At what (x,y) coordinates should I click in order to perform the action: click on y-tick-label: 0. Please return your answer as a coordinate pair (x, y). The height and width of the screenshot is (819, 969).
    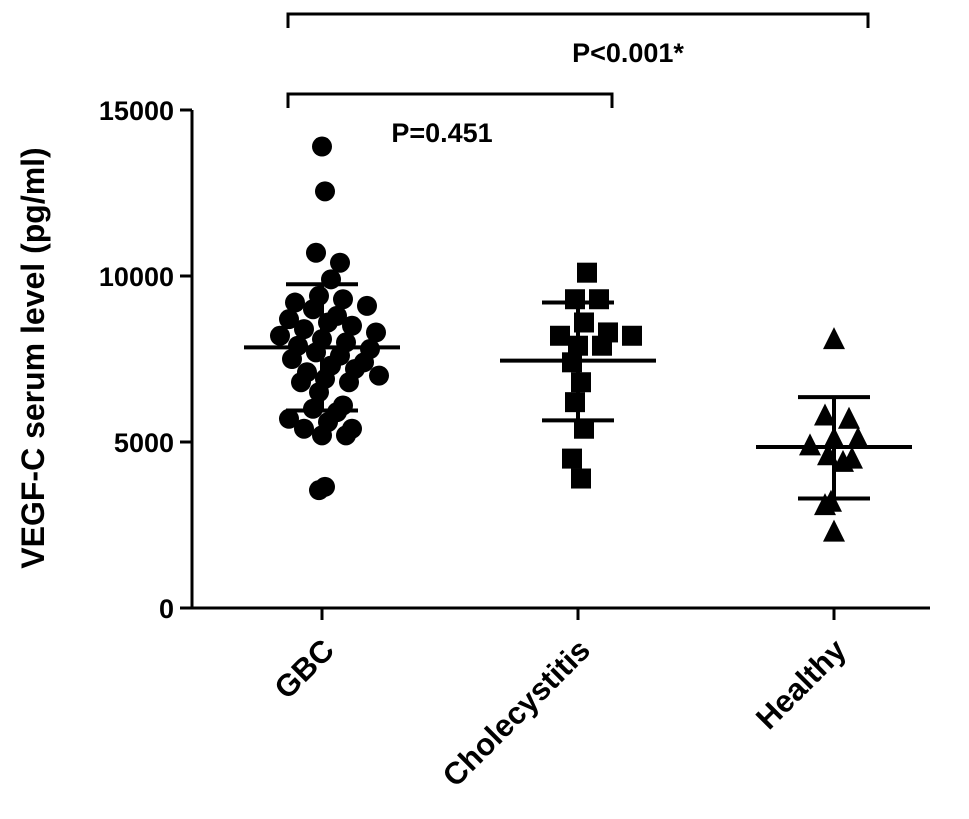
    Looking at the image, I should click on (166, 609).